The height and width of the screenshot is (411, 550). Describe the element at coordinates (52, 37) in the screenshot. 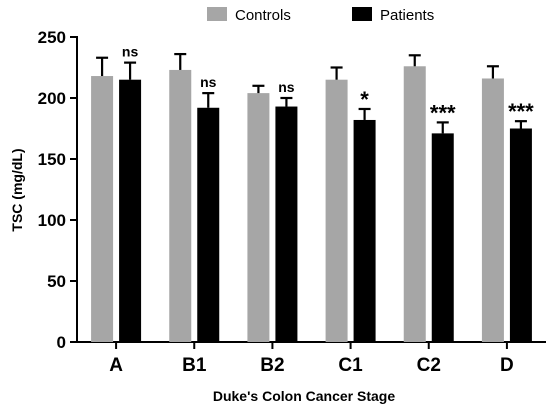

I see `y-tick-label: 250` at that location.